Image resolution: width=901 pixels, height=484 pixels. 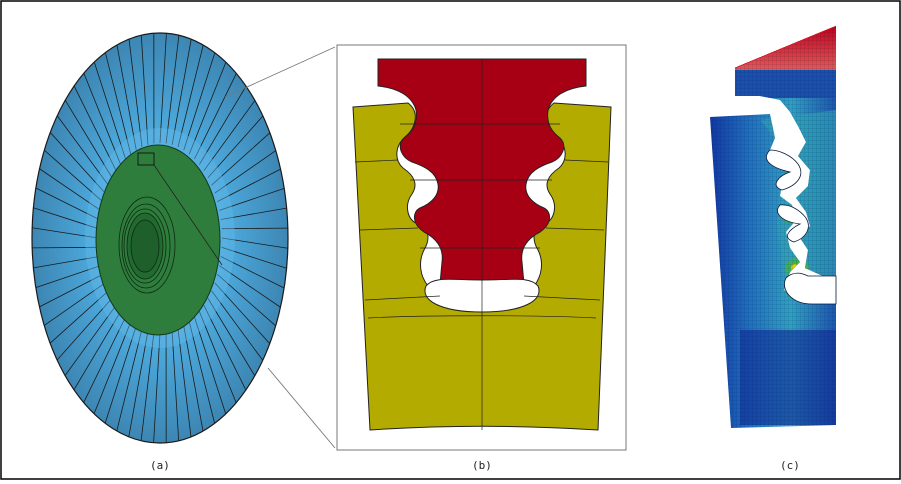 What do you see at coordinates (160, 465) in the screenshot?
I see `caption-a: (a)` at bounding box center [160, 465].